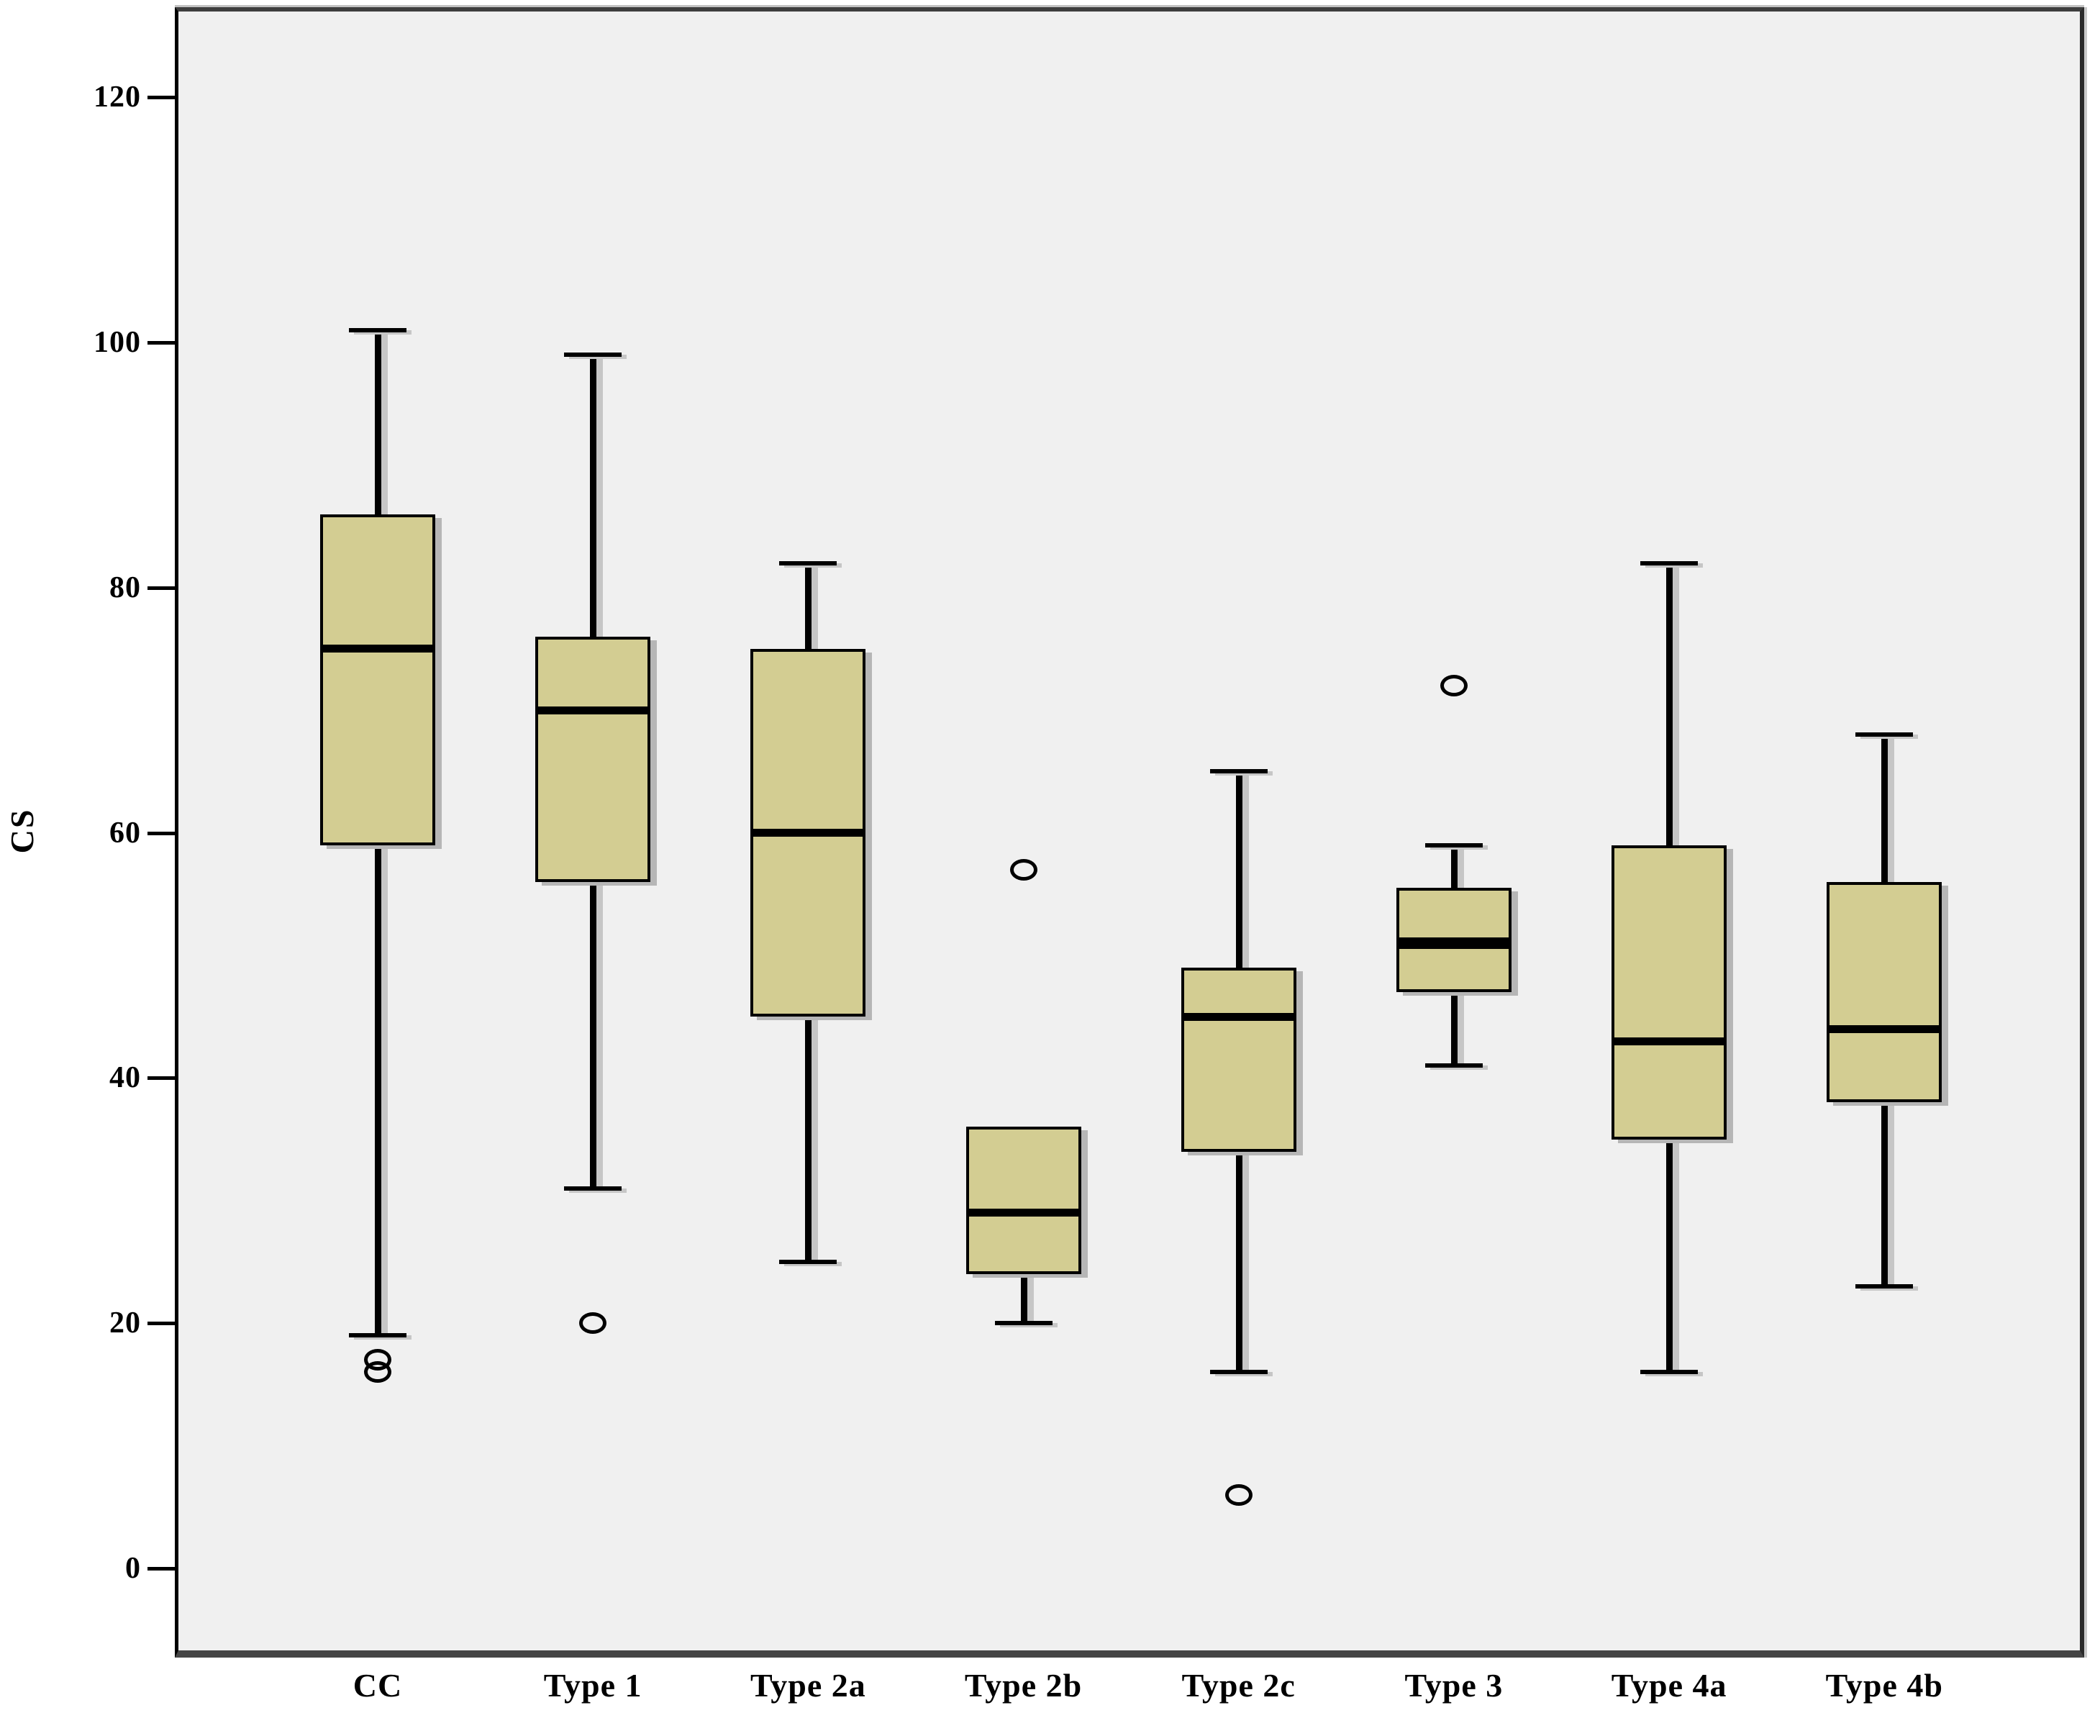 The width and height of the screenshot is (2100, 1736). What do you see at coordinates (125, 833) in the screenshot?
I see `y-tick-label: 60` at bounding box center [125, 833].